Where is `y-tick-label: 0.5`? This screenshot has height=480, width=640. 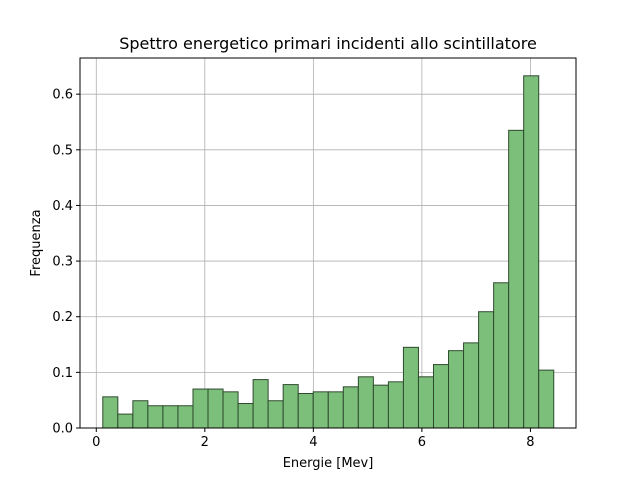 y-tick-label: 0.5 is located at coordinates (62, 150).